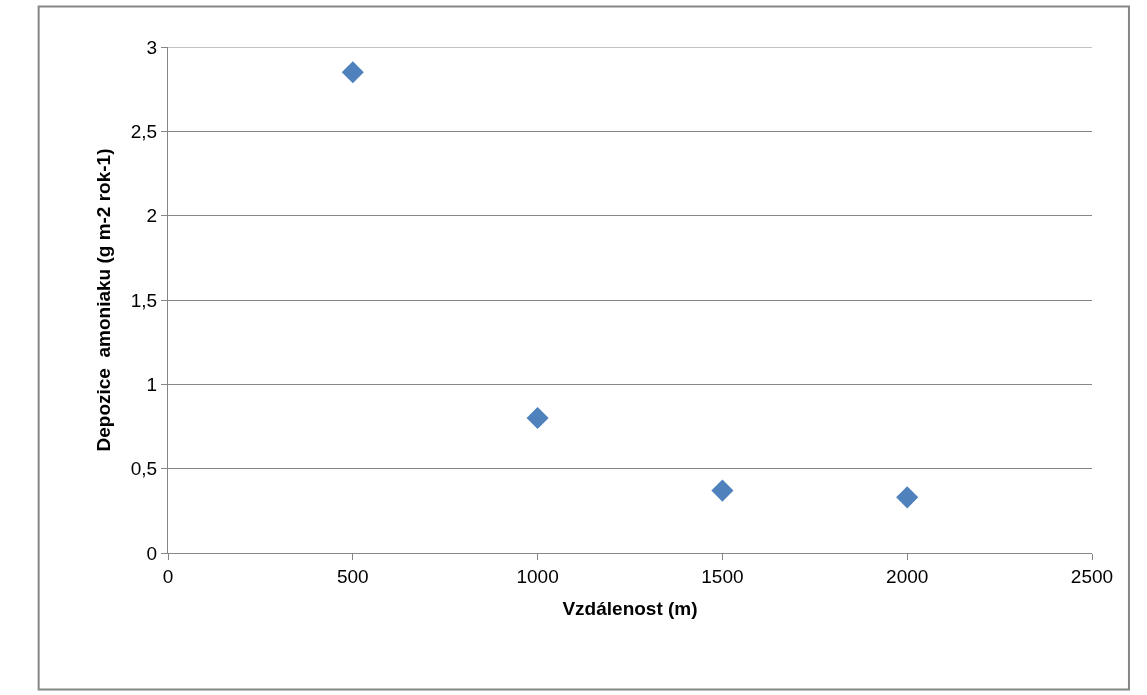 This screenshot has width=1147, height=695. What do you see at coordinates (103, 300) in the screenshot?
I see `y-axis-title: Depozice amoniaku (g m-2 rok-1)` at bounding box center [103, 300].